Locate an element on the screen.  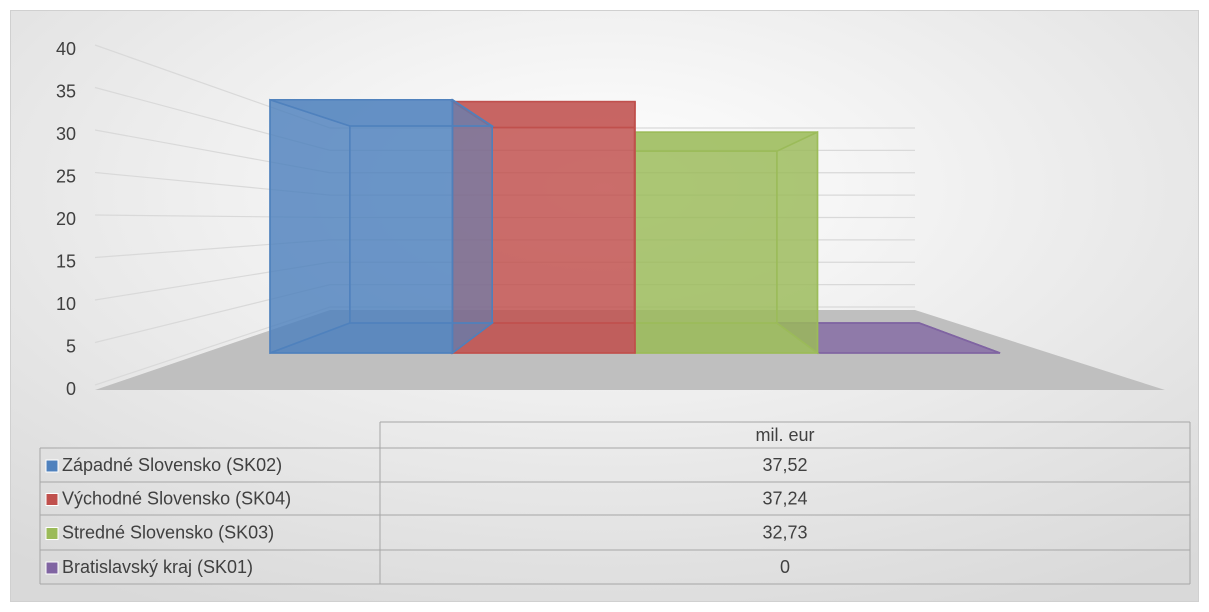
legend-label: Západné Slovensko (SK02) is located at coordinates (172, 465).